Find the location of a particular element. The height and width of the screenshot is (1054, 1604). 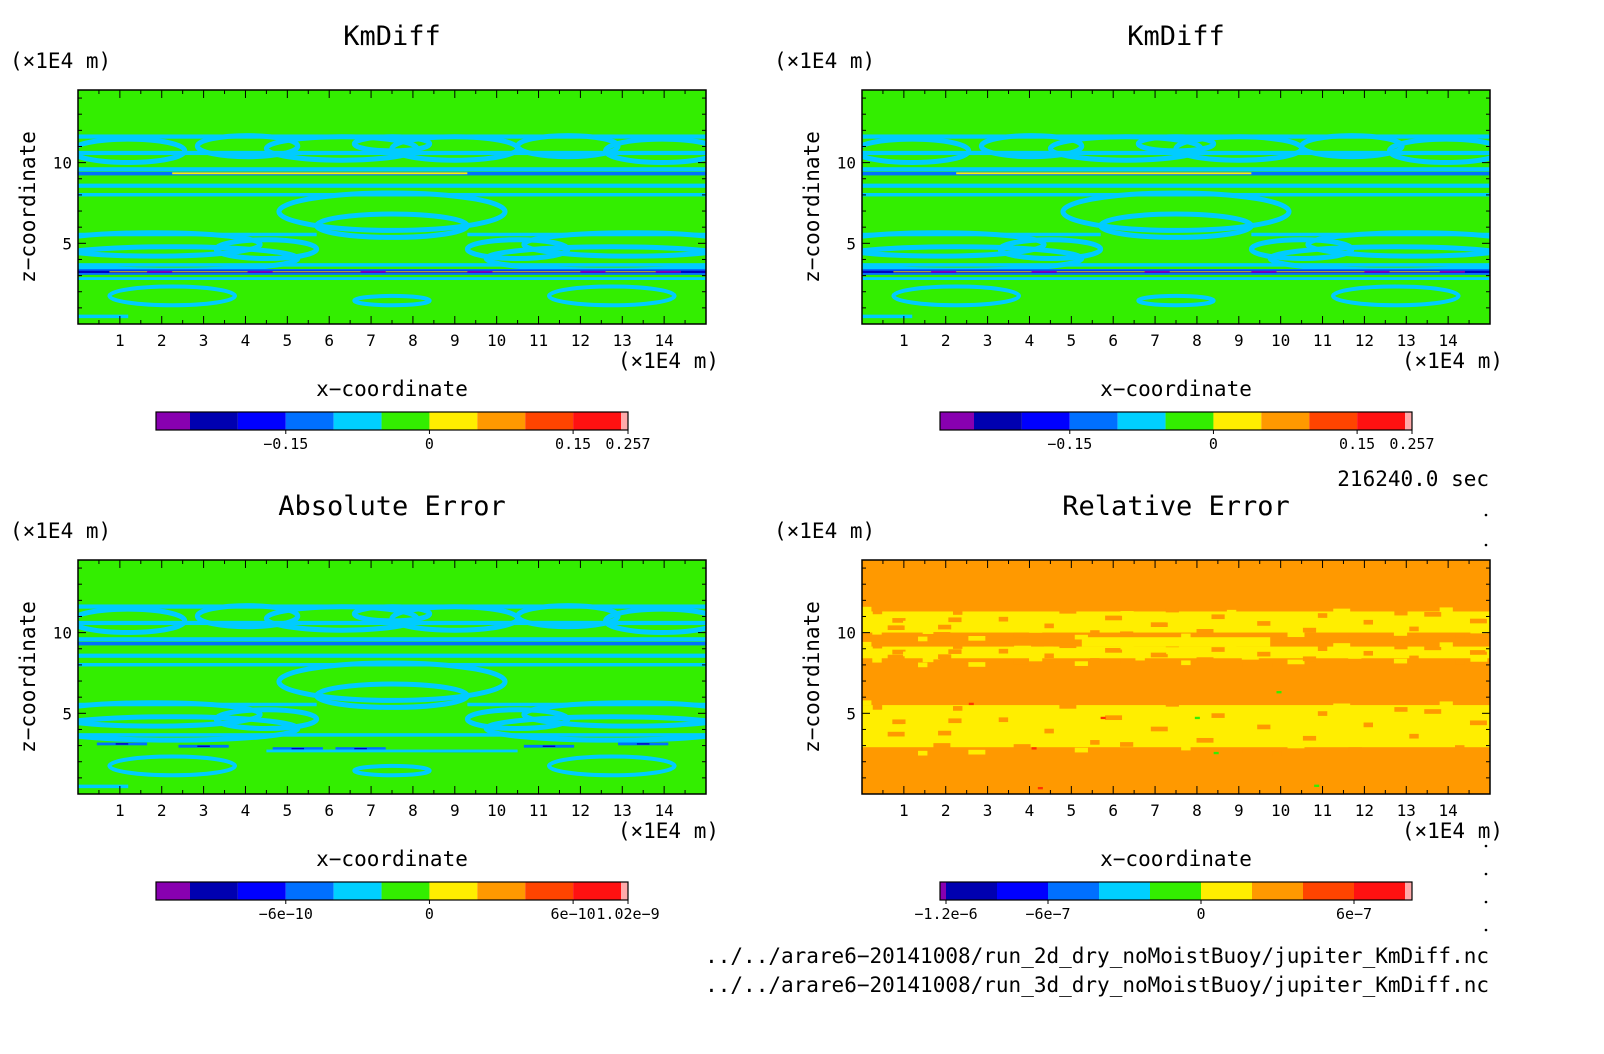

colorbar-tick-label: 1.02e−9 is located at coordinates (627, 914).